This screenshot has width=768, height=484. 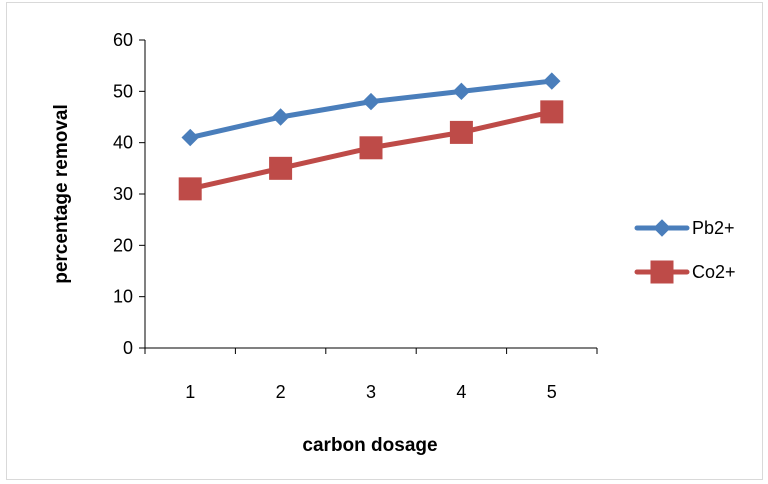 What do you see at coordinates (371, 375) in the screenshot?
I see `x-ticks: 1 2 3 4 5` at bounding box center [371, 375].